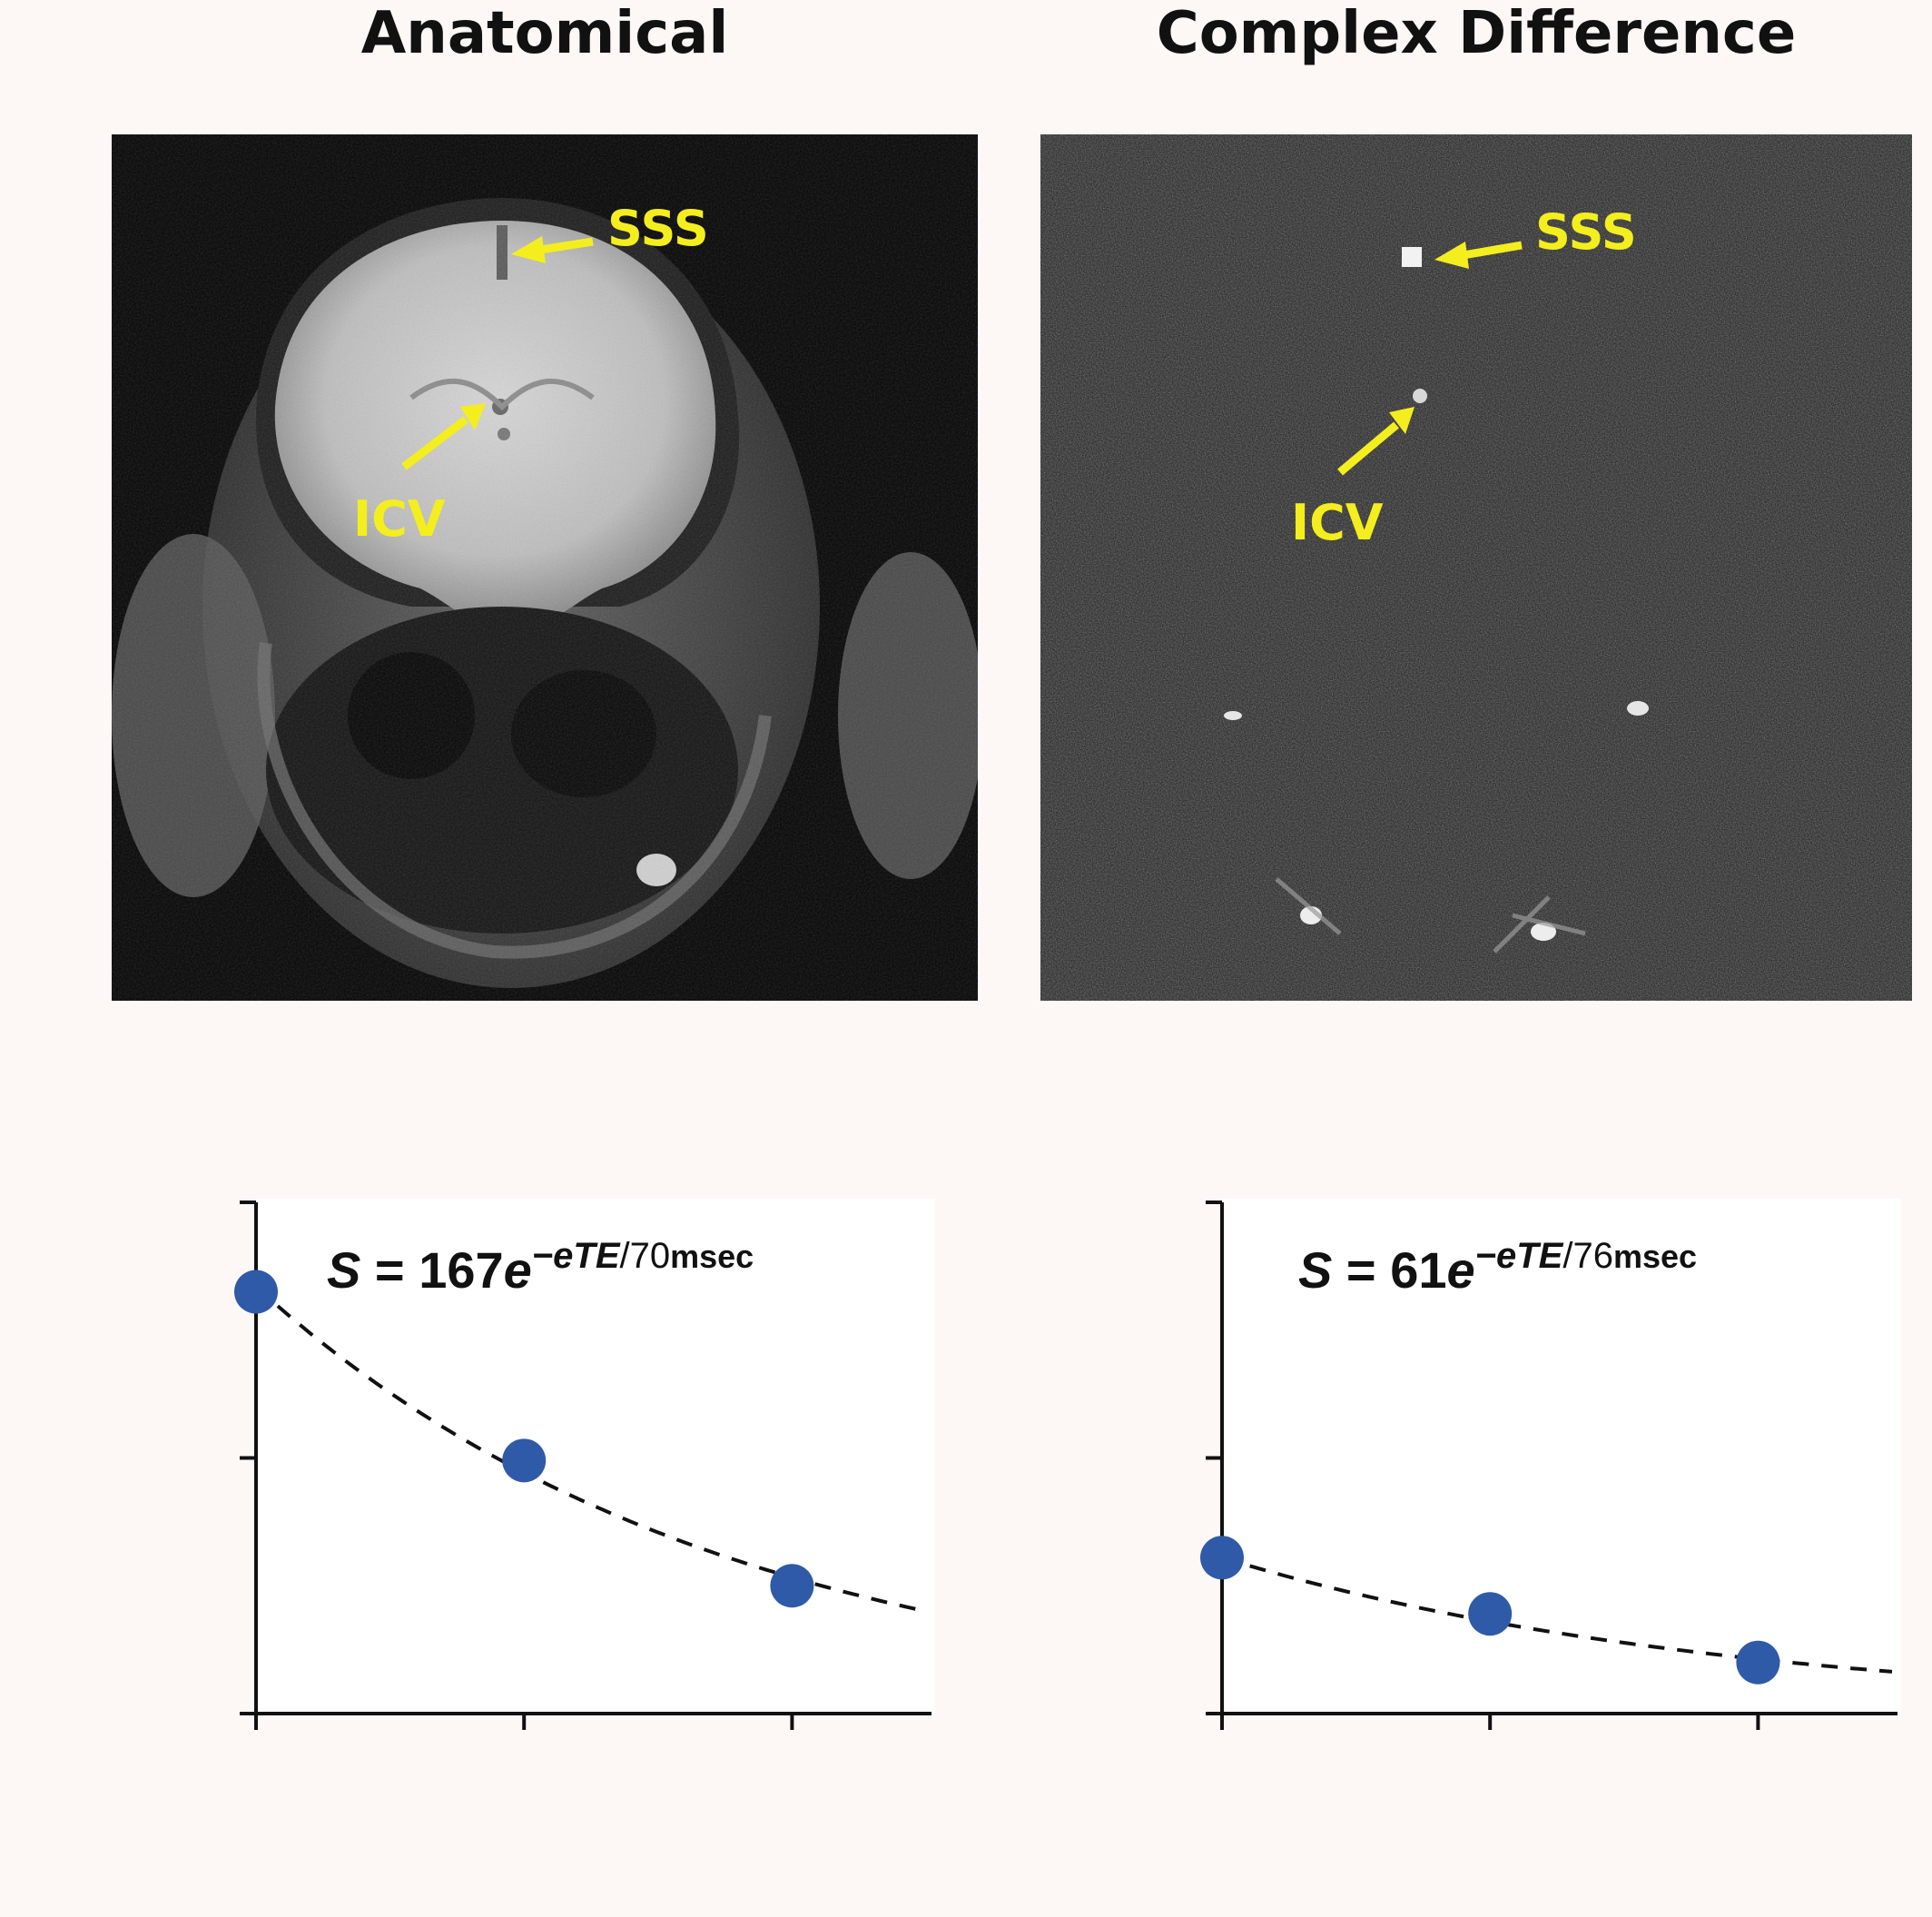 This screenshot has width=1932, height=1917. What do you see at coordinates (1588, 1256) in the screenshot?
I see `equation-exponent-tau: /76` at bounding box center [1588, 1256].